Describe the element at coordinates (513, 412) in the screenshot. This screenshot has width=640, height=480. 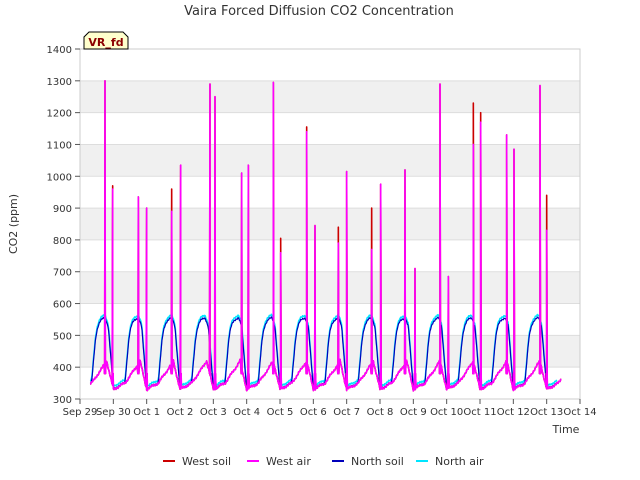
I see `x-tick-label: Oct 12` at that location.